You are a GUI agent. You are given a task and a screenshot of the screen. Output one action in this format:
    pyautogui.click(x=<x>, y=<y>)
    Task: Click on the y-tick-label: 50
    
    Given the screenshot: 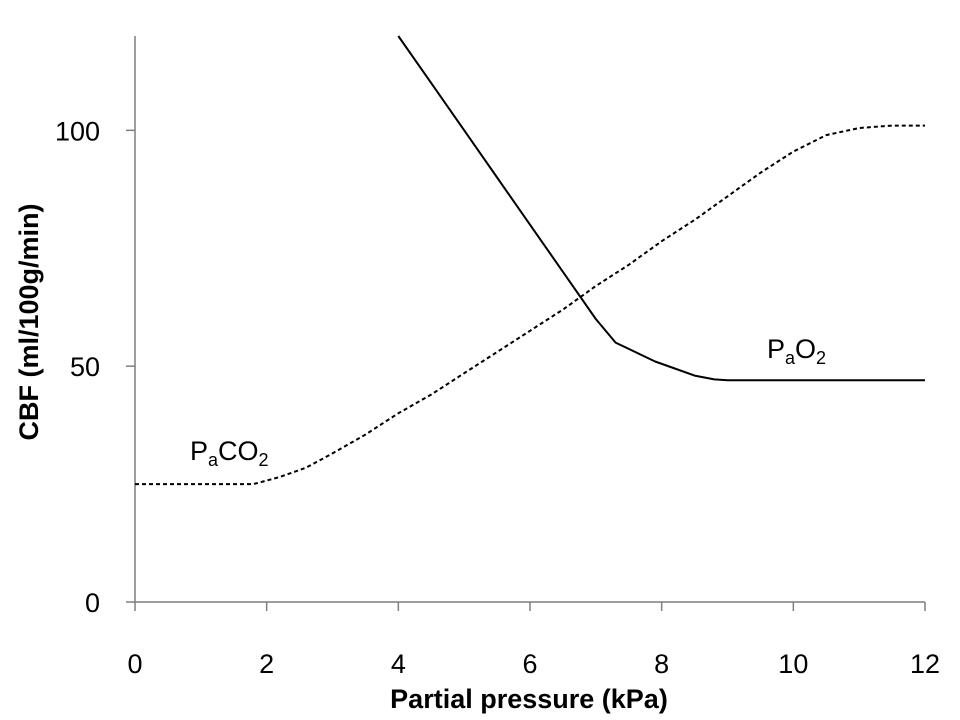 What is the action you would take?
    pyautogui.click(x=85, y=367)
    